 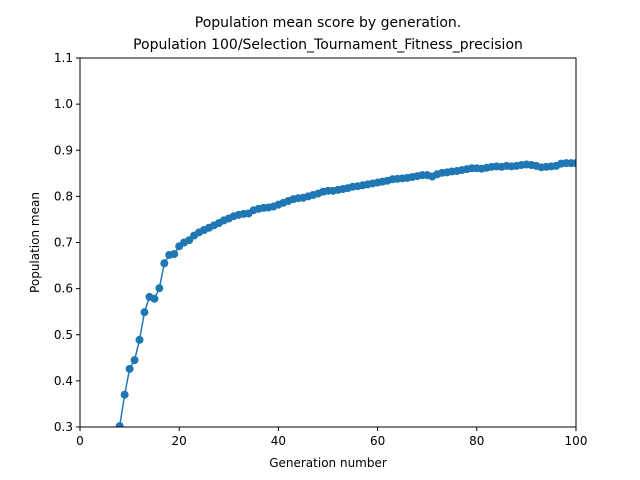 I want to click on x-axis-label: Generation number, so click(x=328, y=463).